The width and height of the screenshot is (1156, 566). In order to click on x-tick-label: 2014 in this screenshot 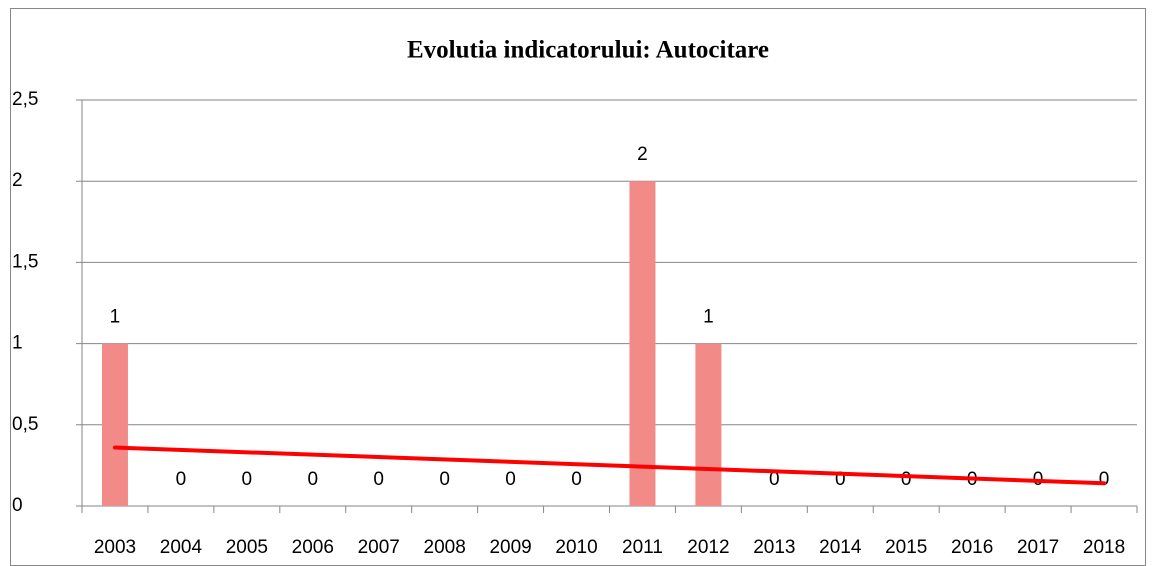, I will do `click(840, 547)`.